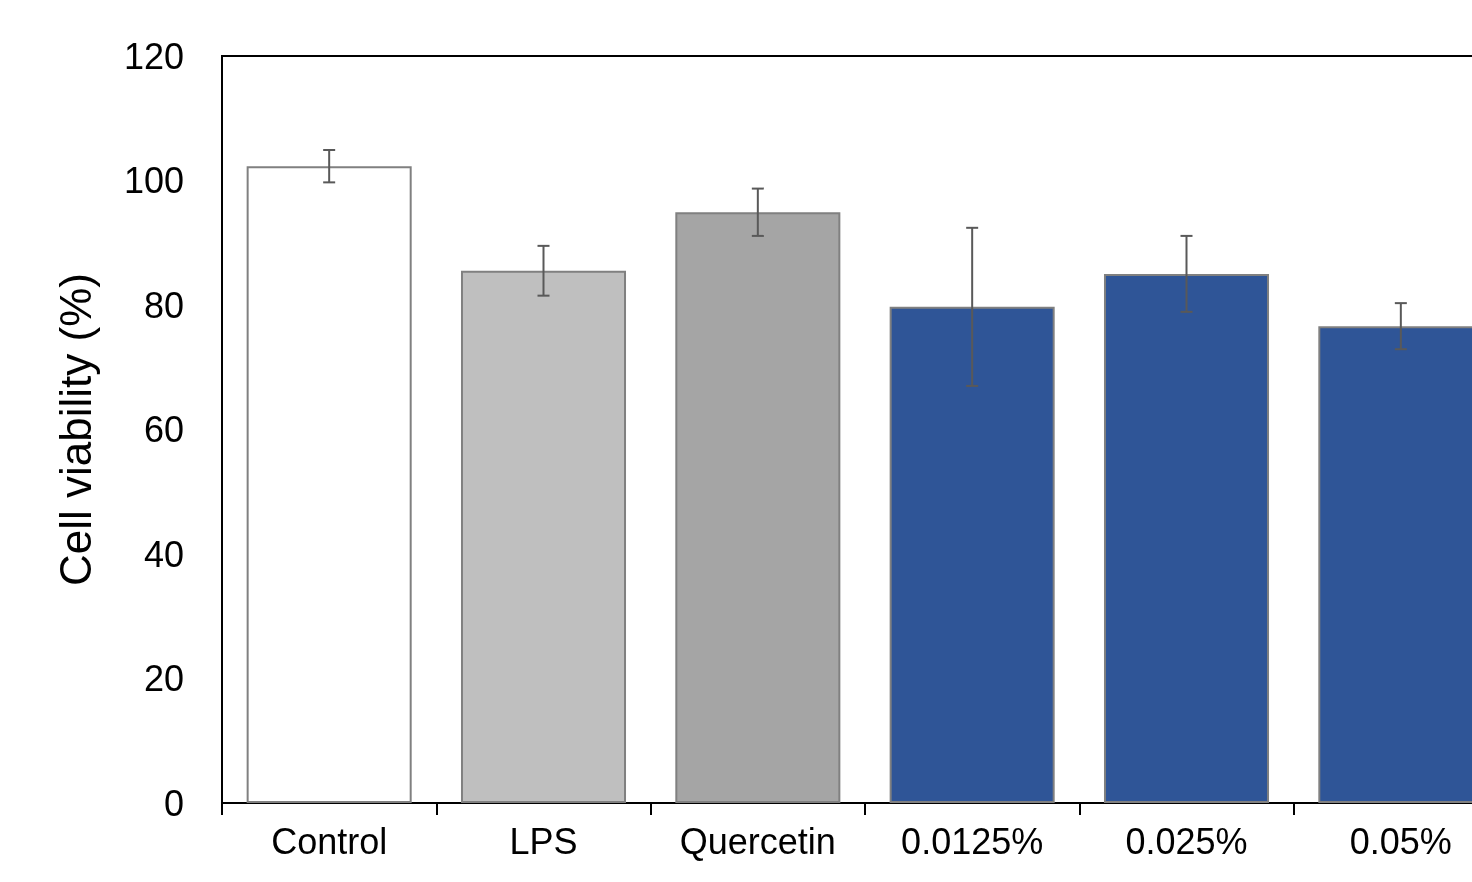 This screenshot has height=882, width=1472. What do you see at coordinates (1400, 841) in the screenshot?
I see `x-tick-label: 0.05%` at bounding box center [1400, 841].